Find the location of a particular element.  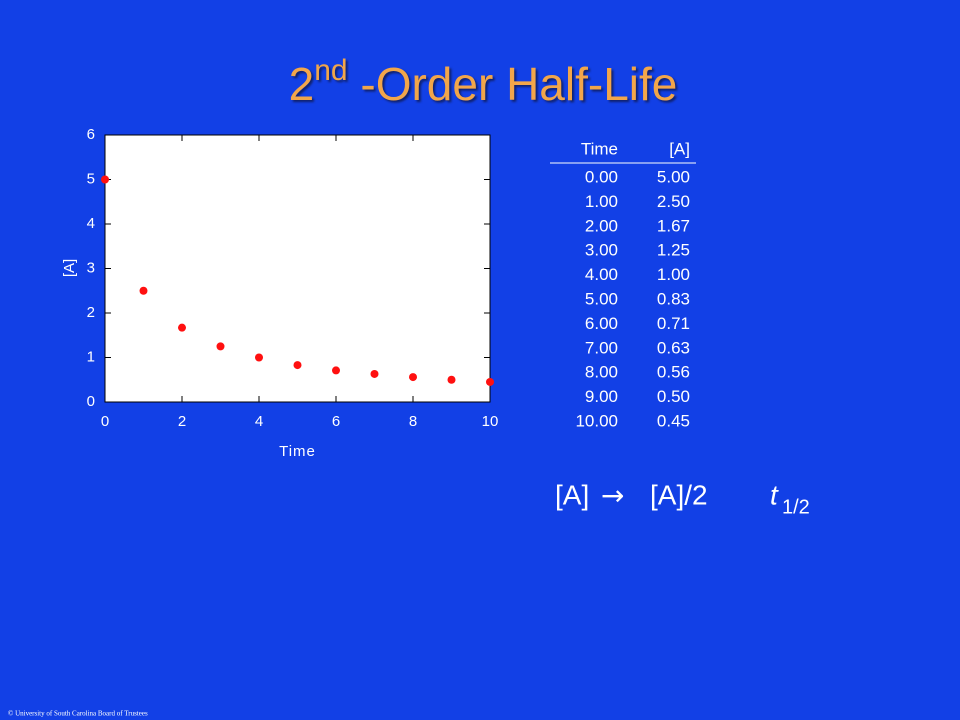

x-tick-label: 10 is located at coordinates (490, 421).